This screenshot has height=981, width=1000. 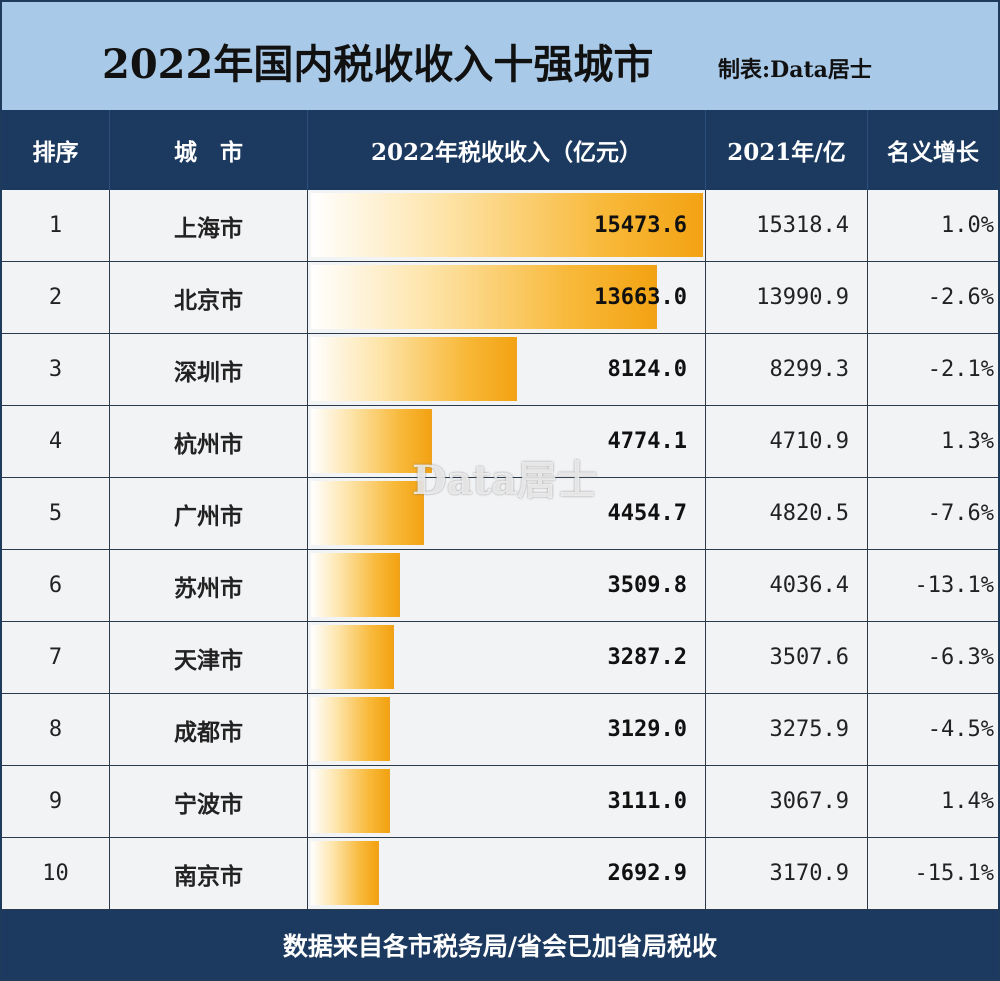 What do you see at coordinates (56, 225) in the screenshot?
I see `rank-cell: 1` at bounding box center [56, 225].